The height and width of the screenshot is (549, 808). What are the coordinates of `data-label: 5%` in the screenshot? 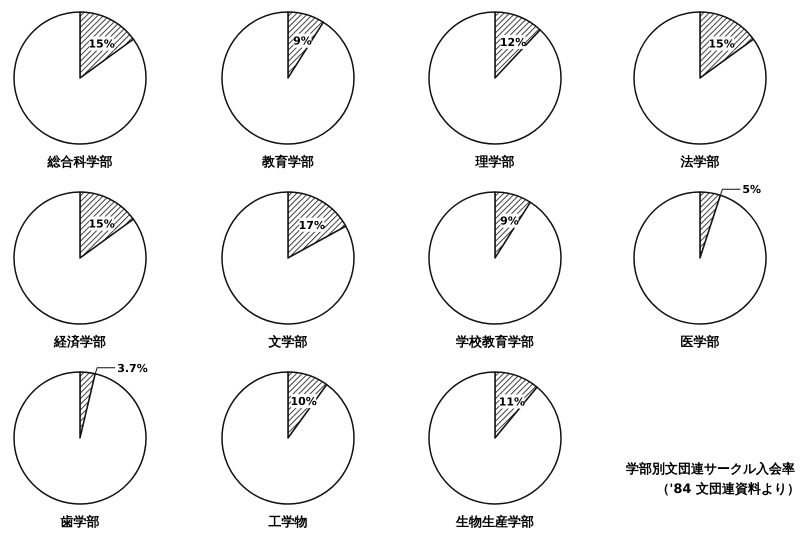 It's located at (752, 189).